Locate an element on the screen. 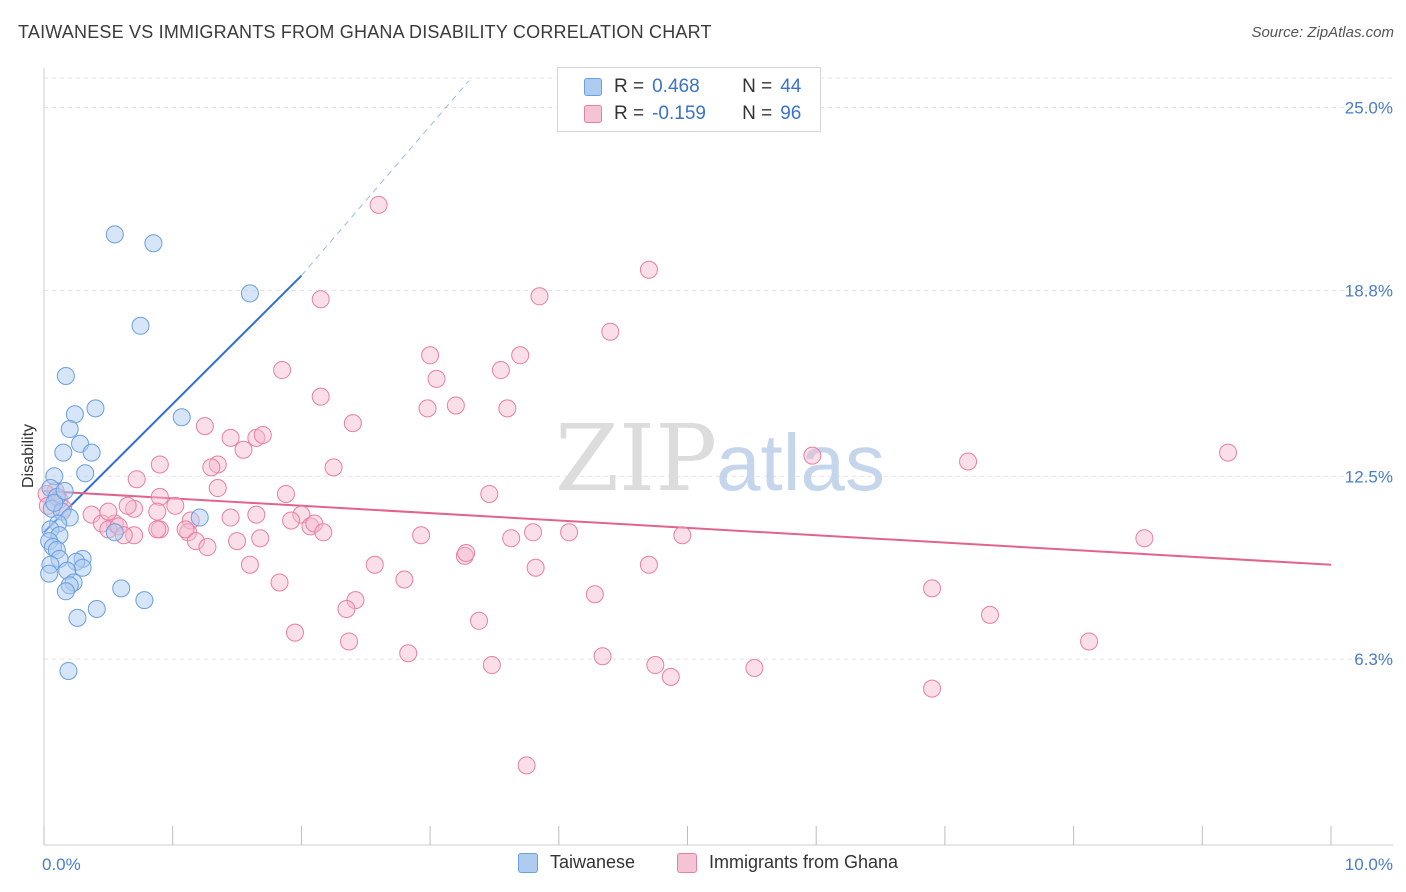 Image resolution: width=1406 pixels, height=892 pixels. x-tick-label-min: 0.0% is located at coordinates (61, 864).